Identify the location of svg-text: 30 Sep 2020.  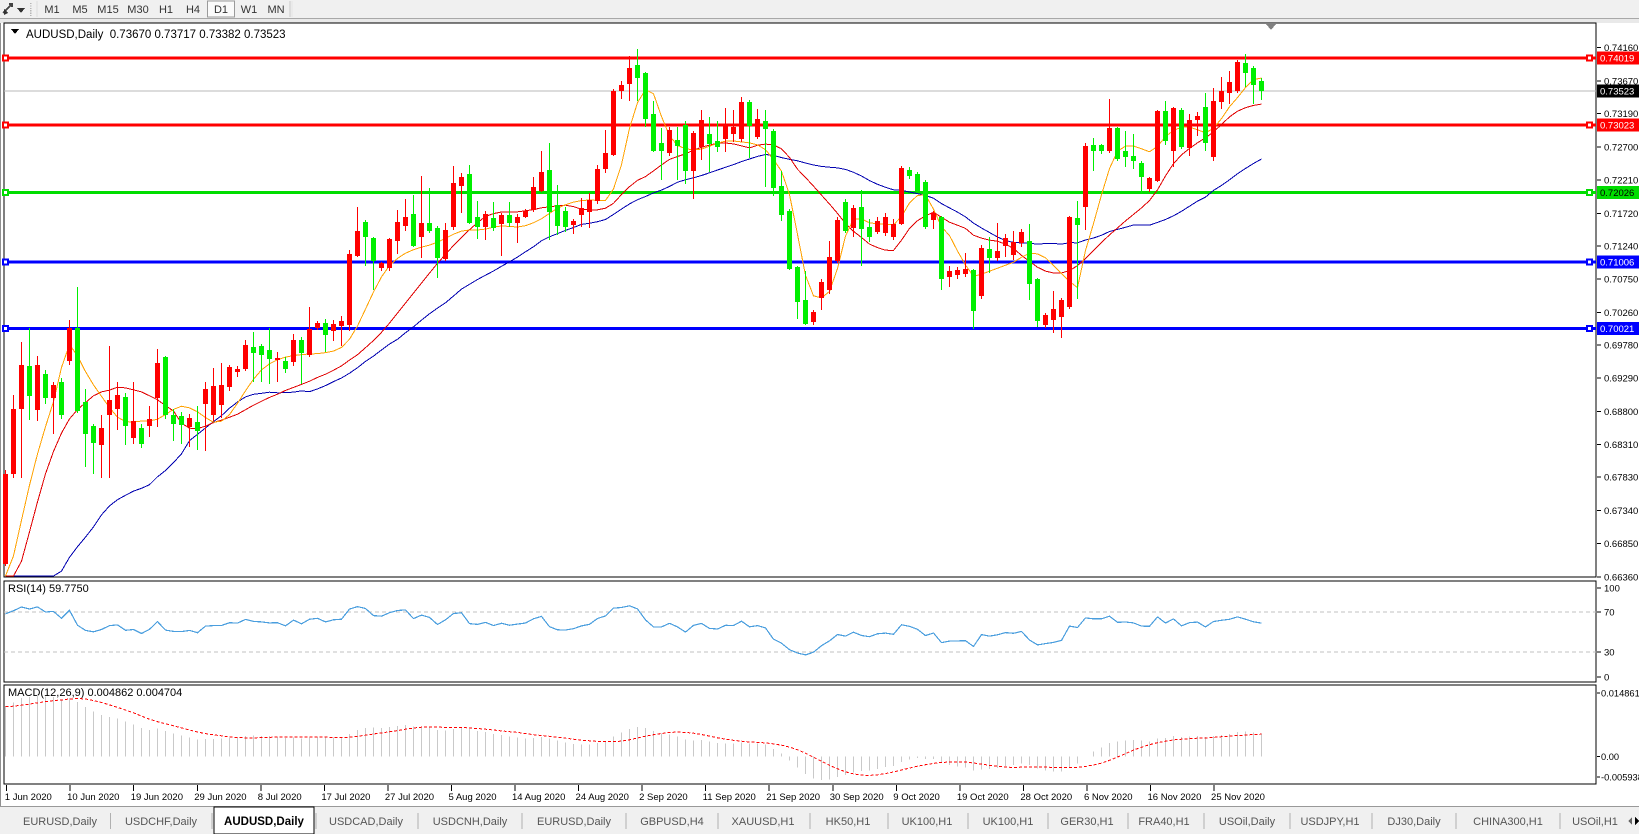
(857, 797).